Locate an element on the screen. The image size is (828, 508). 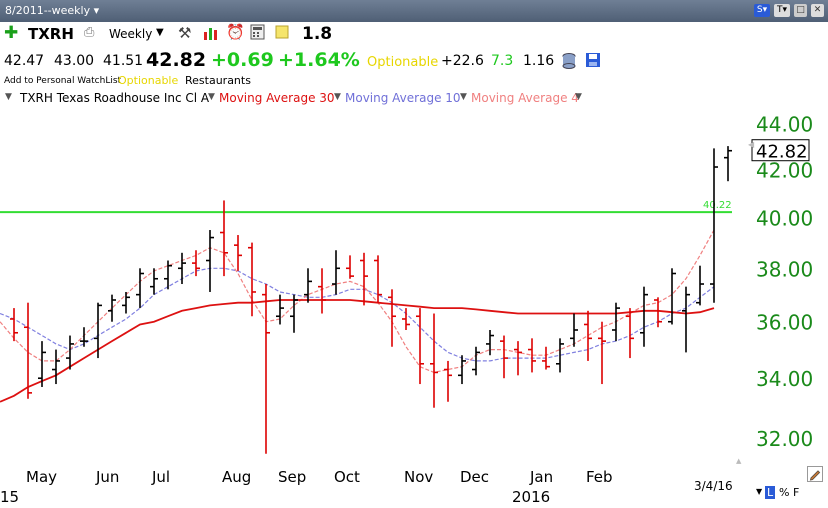
industry-label: Restaurants is located at coordinates (218, 80).